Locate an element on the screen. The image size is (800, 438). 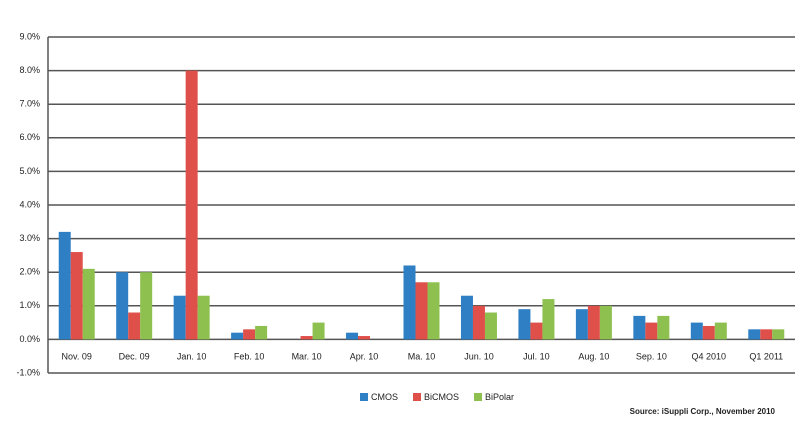
x-tick-label: Nov. 09 is located at coordinates (77, 356).